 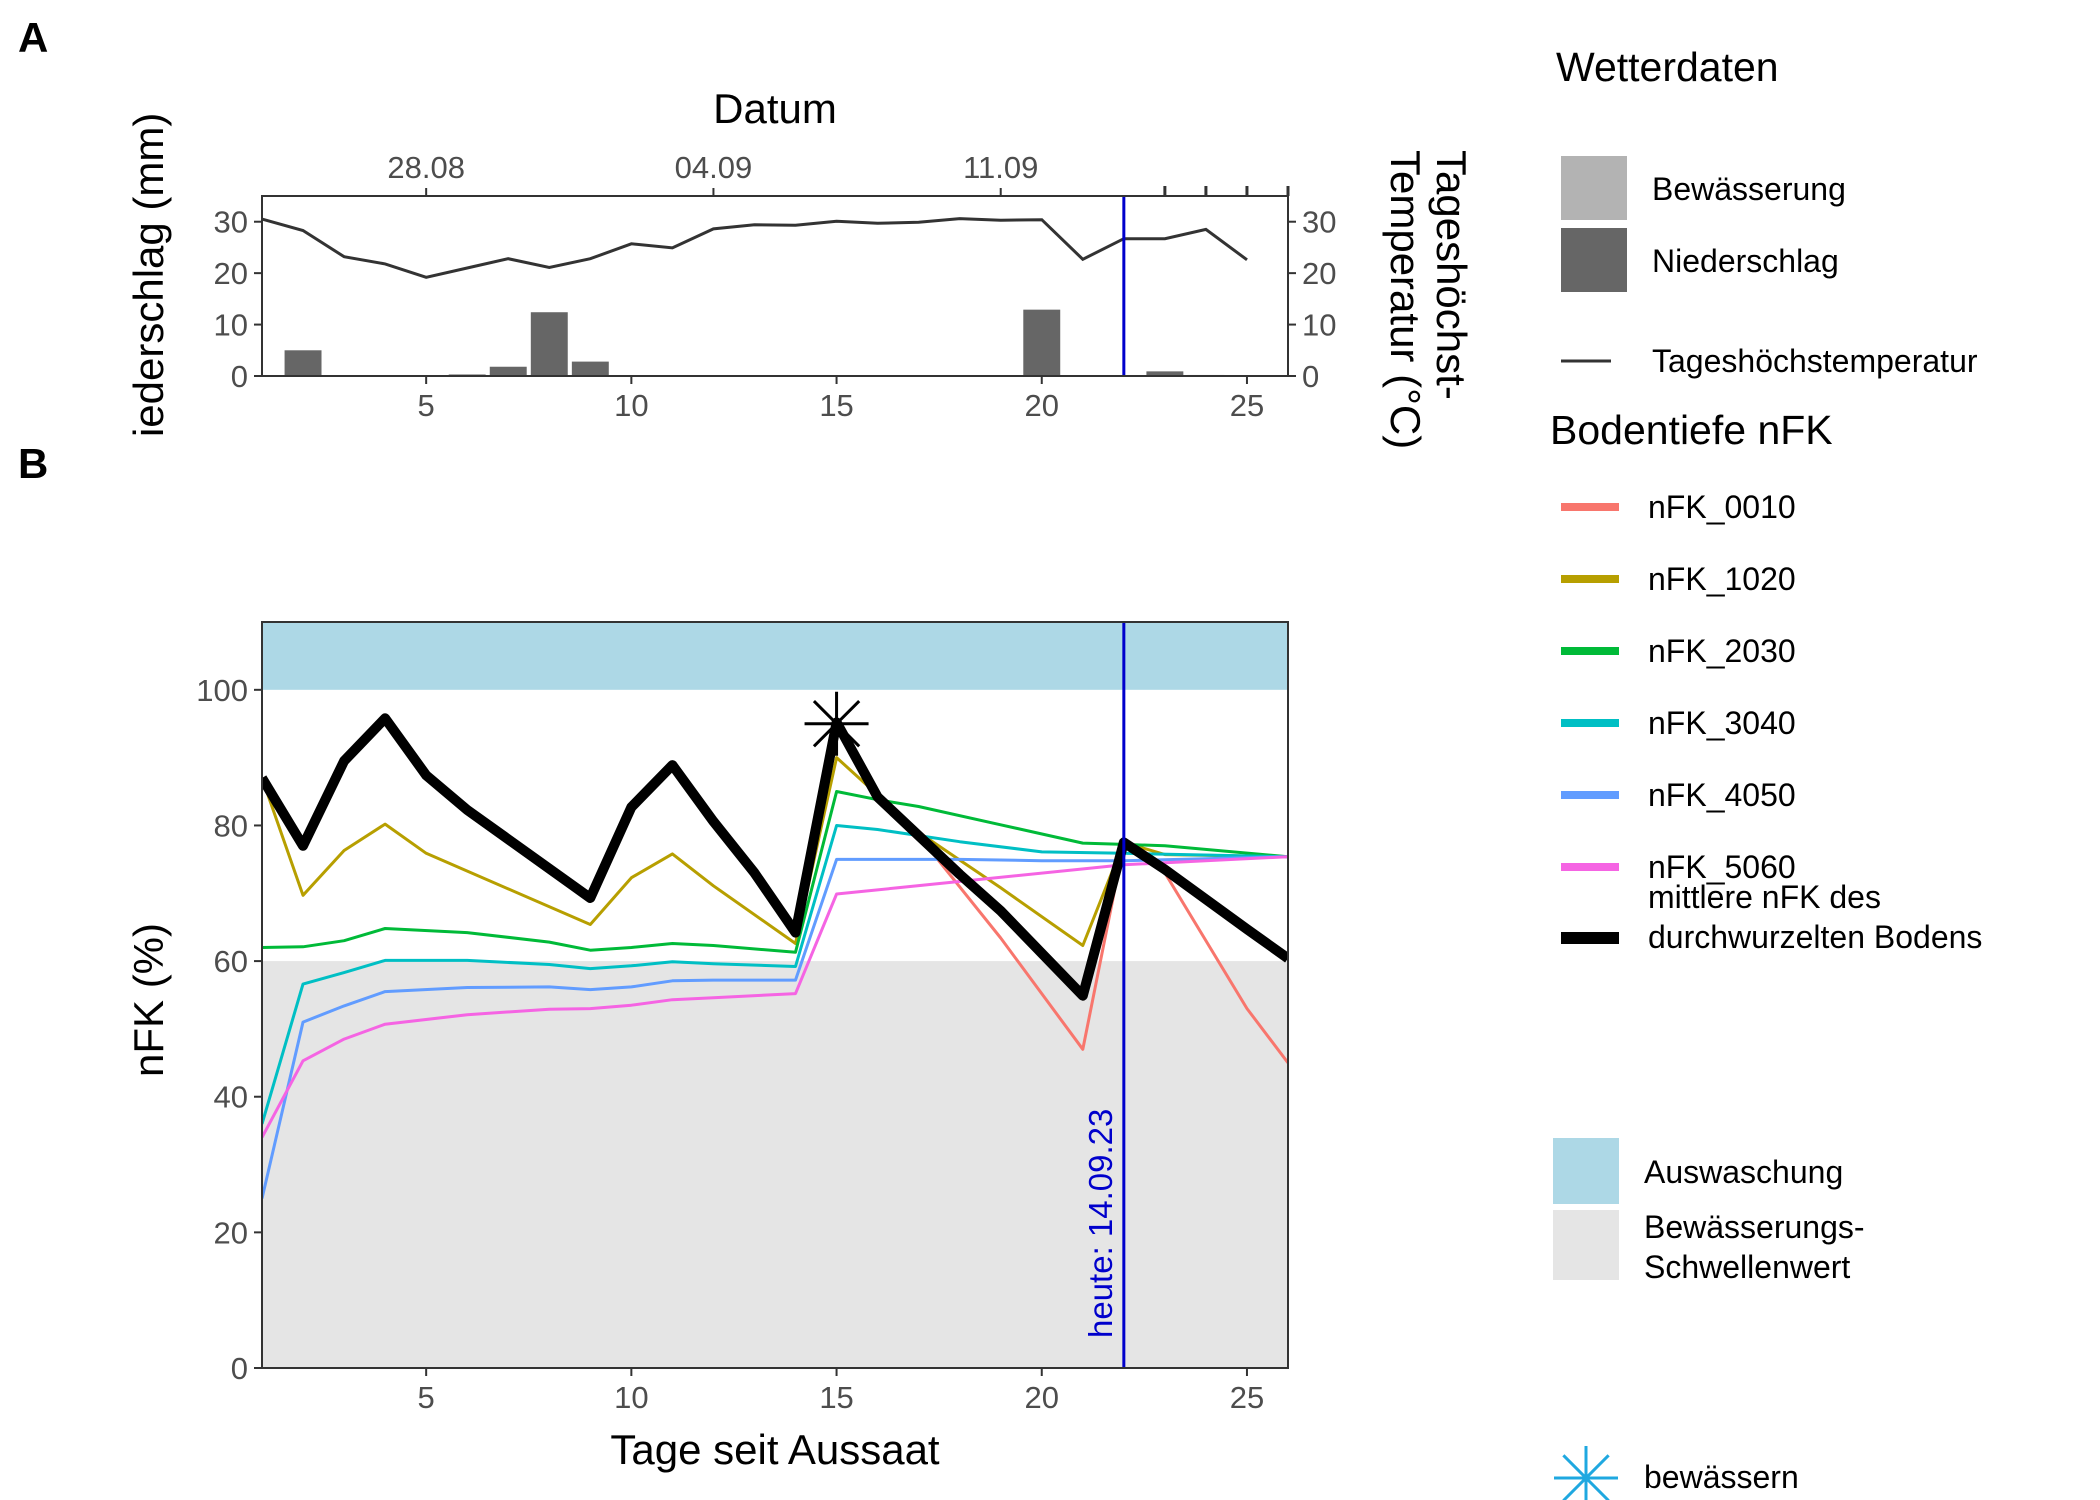 What do you see at coordinates (1586, 1245) in the screenshot?
I see `threshold-legend-key` at bounding box center [1586, 1245].